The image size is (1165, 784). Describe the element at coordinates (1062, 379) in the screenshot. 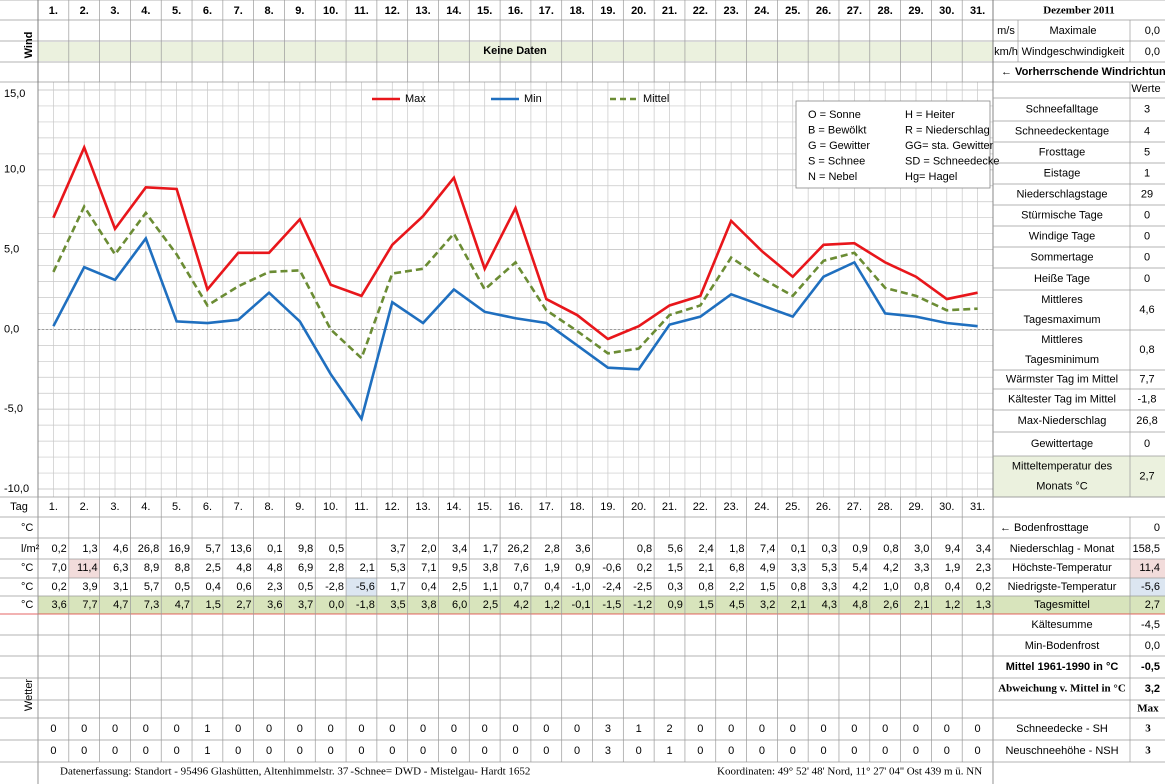

I see `stat-label: Wärmster Tag im Mittel` at that location.